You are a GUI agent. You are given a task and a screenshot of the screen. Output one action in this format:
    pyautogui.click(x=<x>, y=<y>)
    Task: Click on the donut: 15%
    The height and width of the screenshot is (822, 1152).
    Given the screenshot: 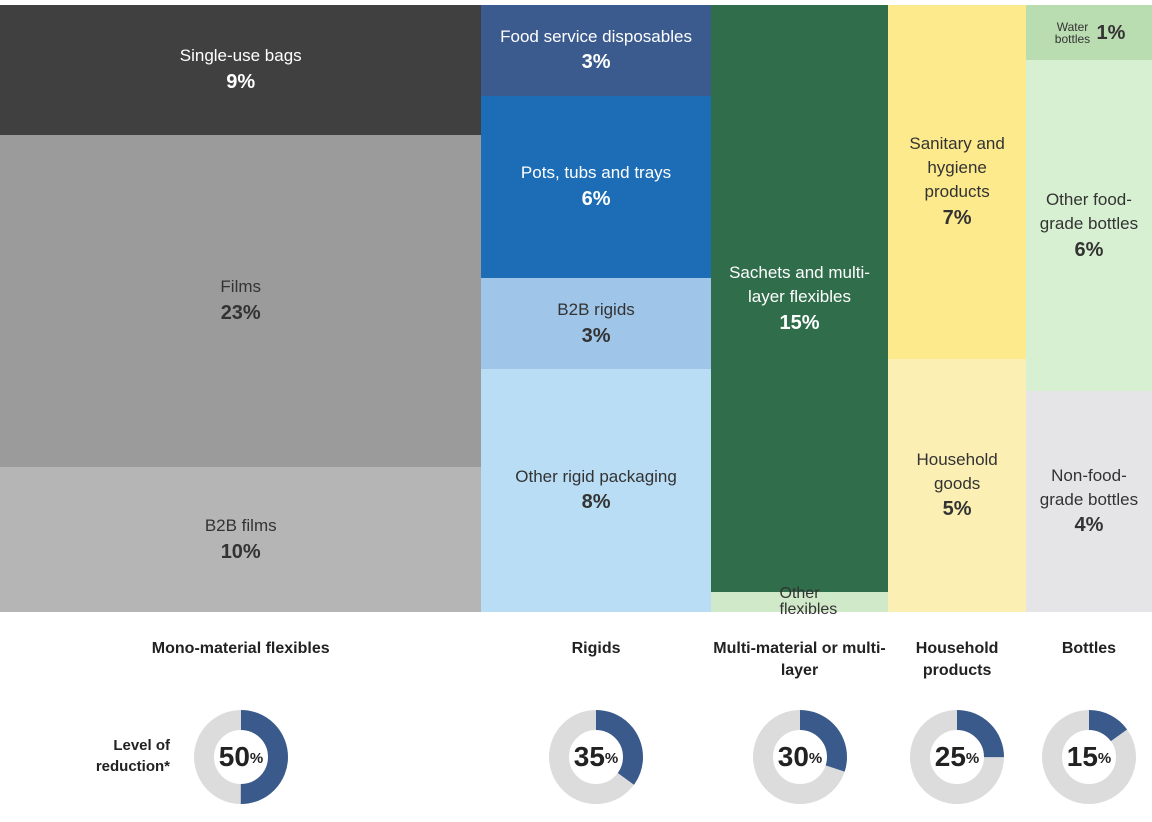 What is the action you would take?
    pyautogui.click(x=1088, y=757)
    